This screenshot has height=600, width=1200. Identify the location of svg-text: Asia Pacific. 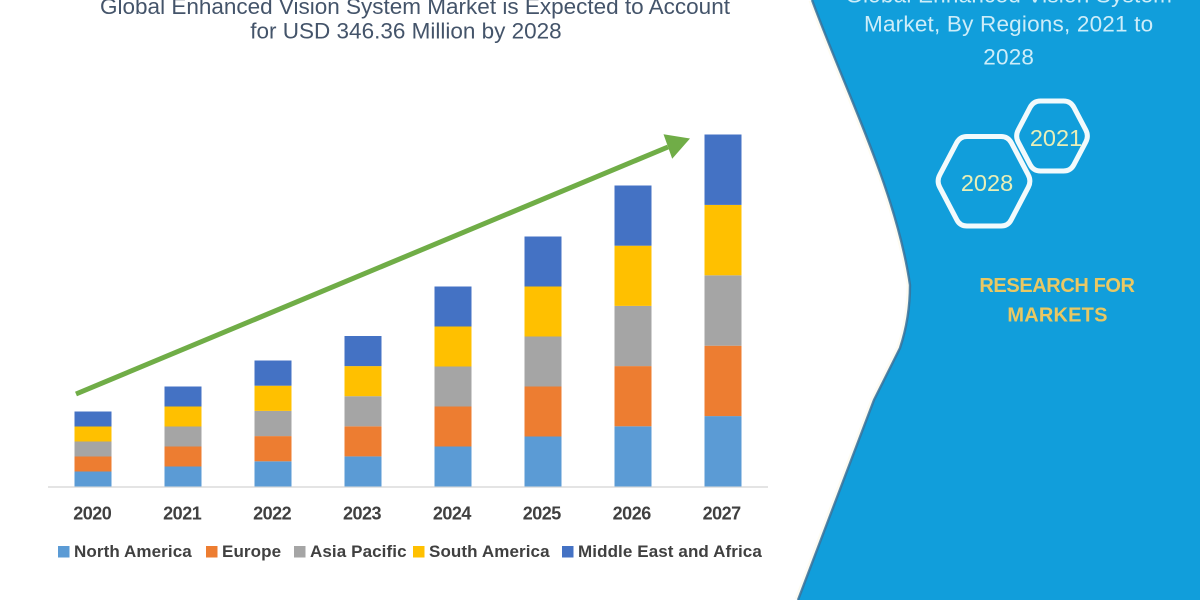
(358, 551).